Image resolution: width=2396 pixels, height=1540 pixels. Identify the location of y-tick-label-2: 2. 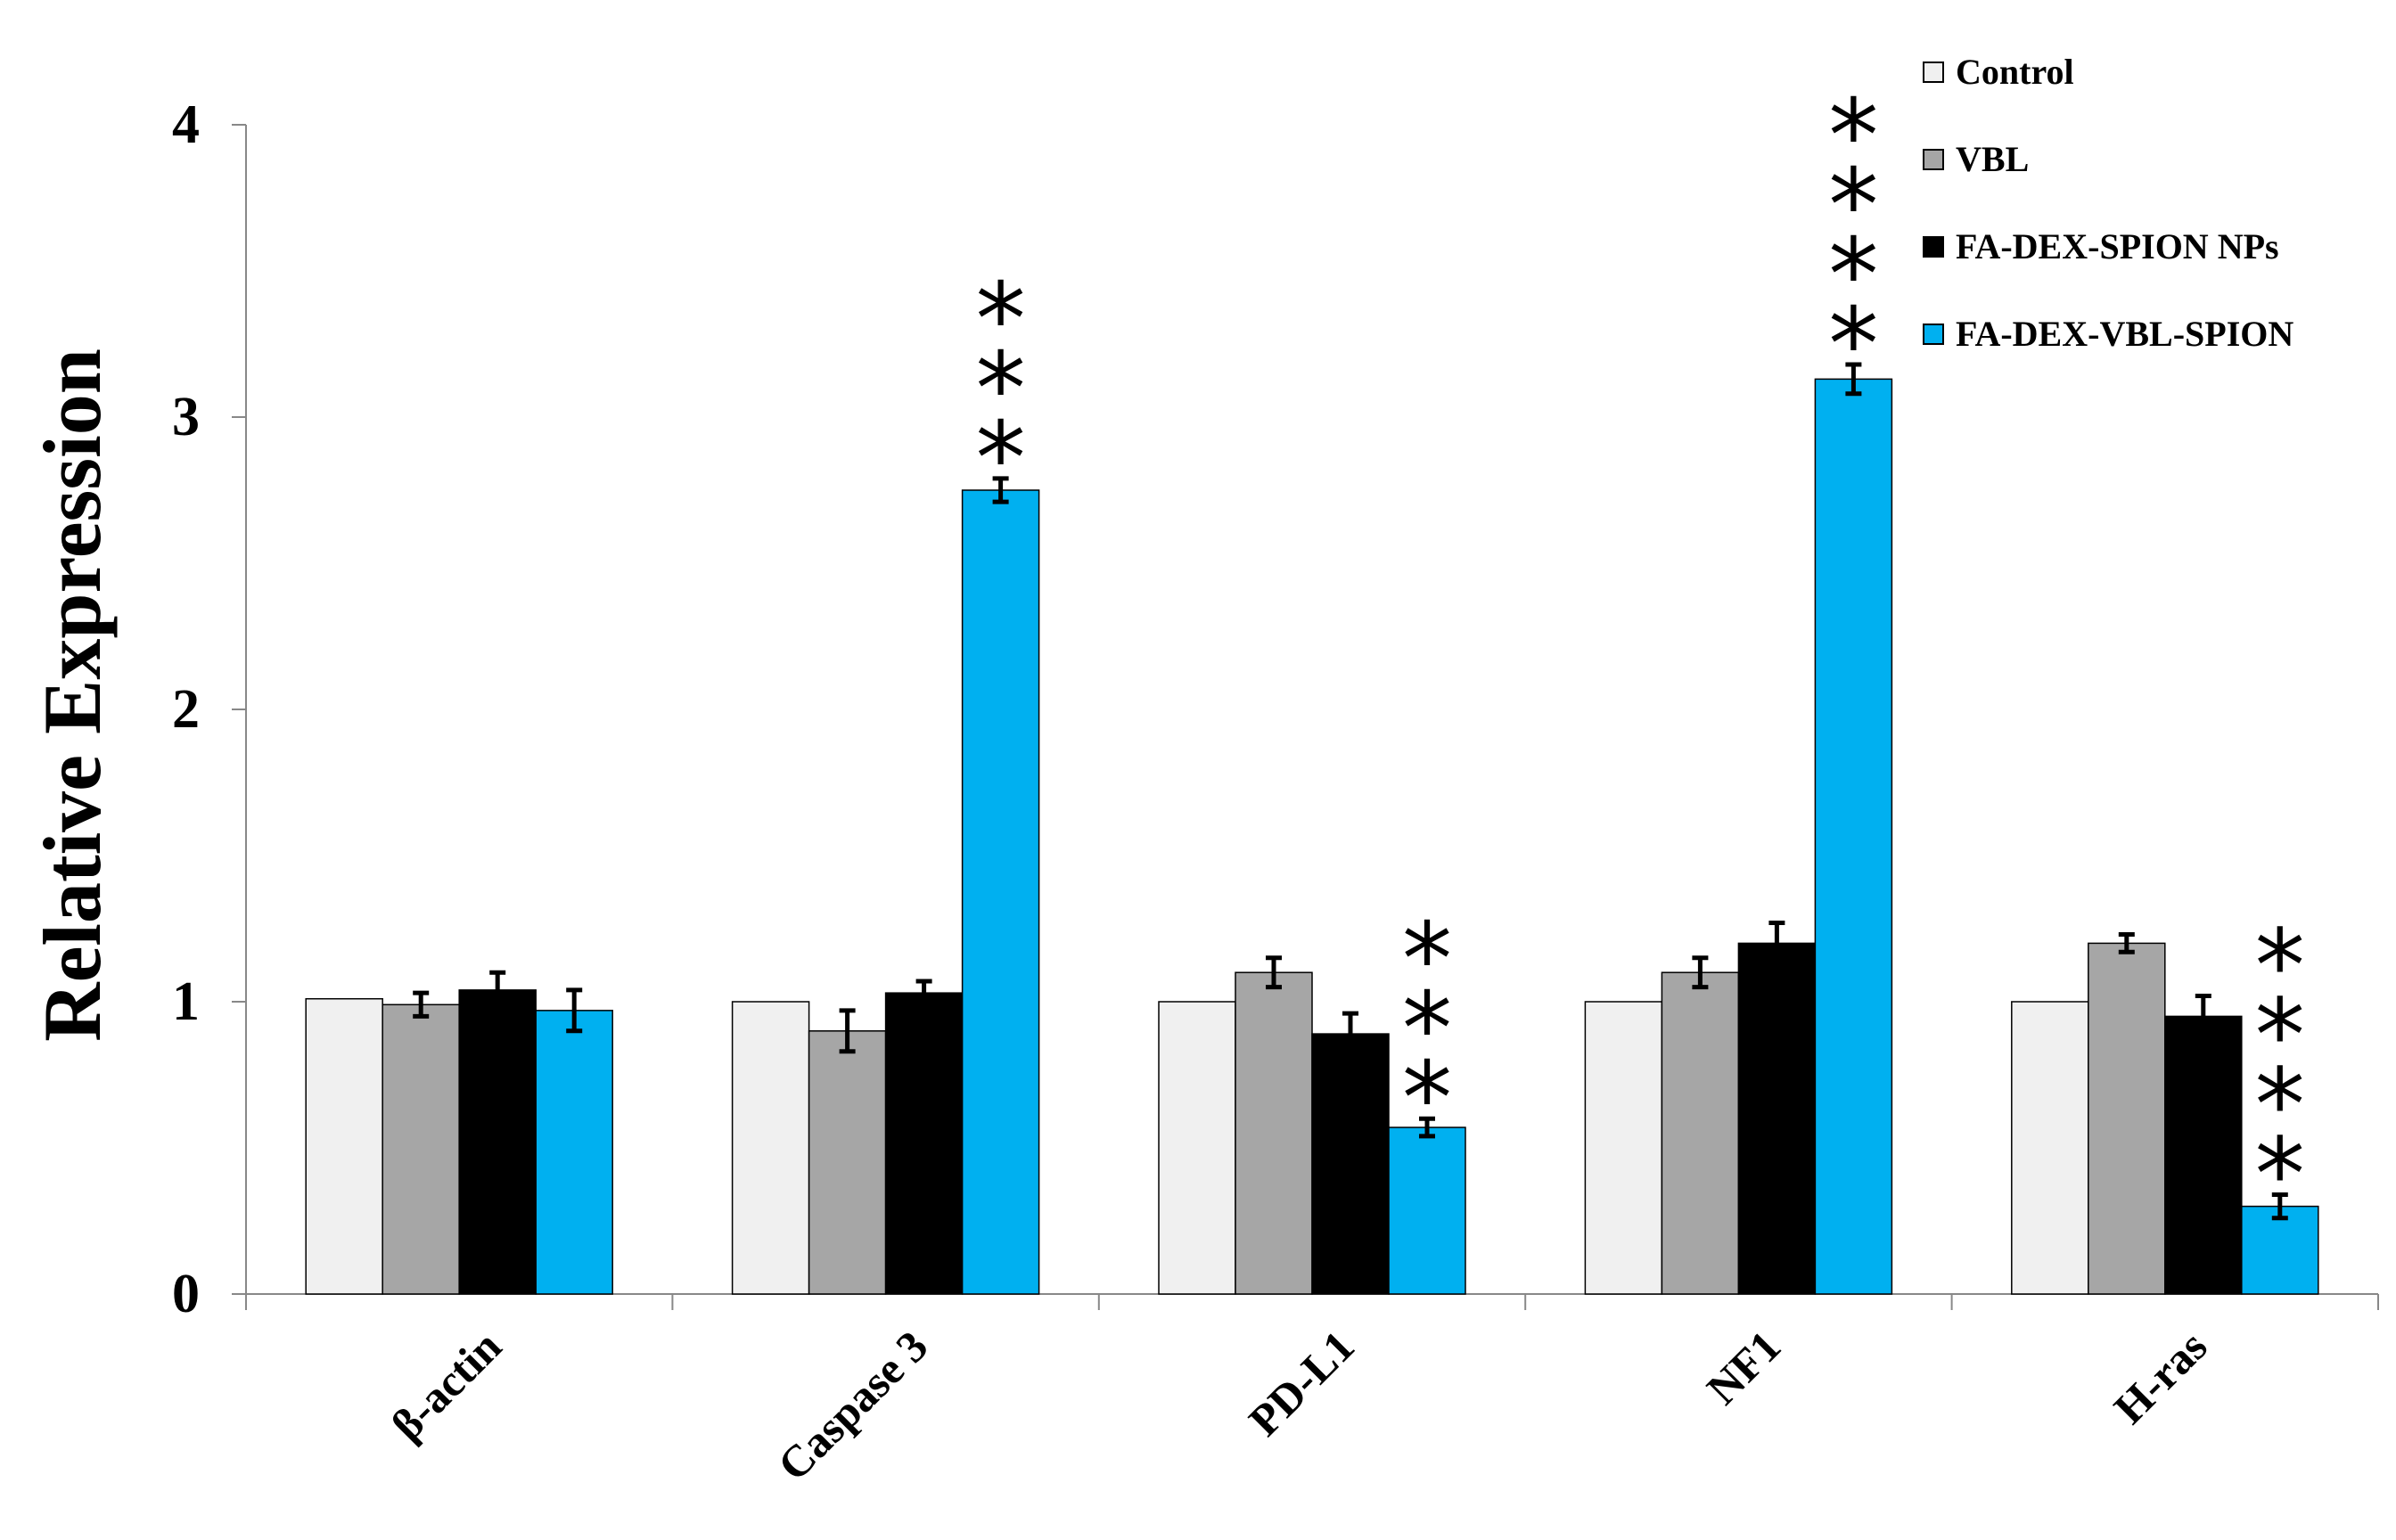
(186, 709).